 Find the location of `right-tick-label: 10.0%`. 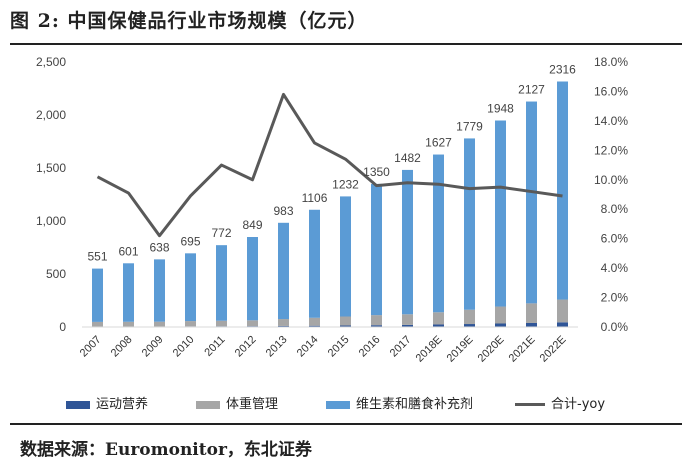

right-tick-label: 10.0% is located at coordinates (611, 180).